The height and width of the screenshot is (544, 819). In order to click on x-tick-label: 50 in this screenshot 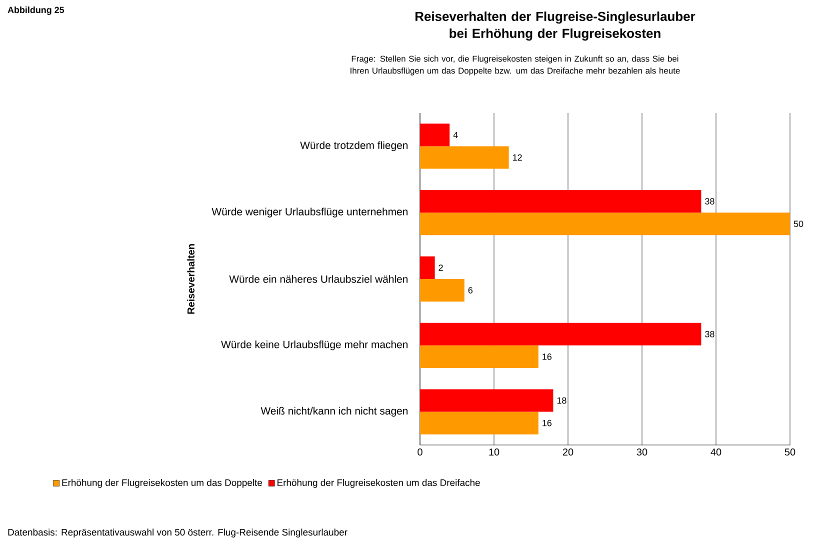, I will do `click(790, 452)`.